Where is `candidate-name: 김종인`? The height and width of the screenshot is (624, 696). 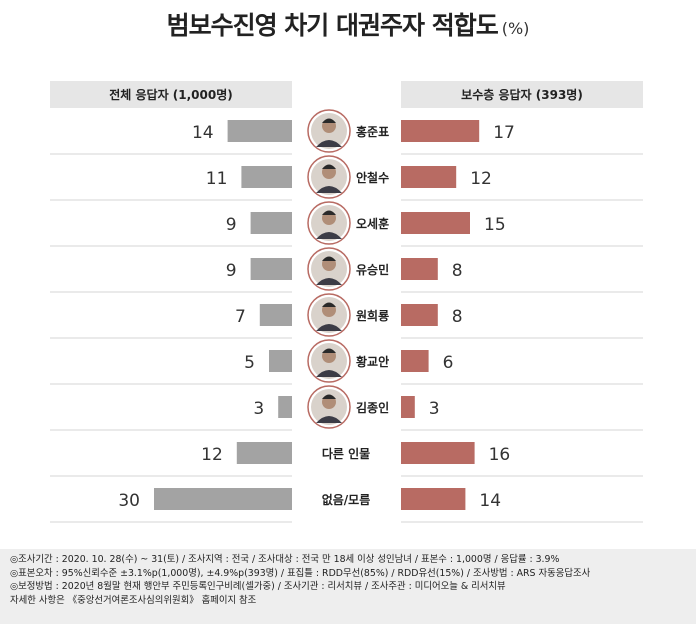
candidate-name: 김종인 is located at coordinates (372, 407).